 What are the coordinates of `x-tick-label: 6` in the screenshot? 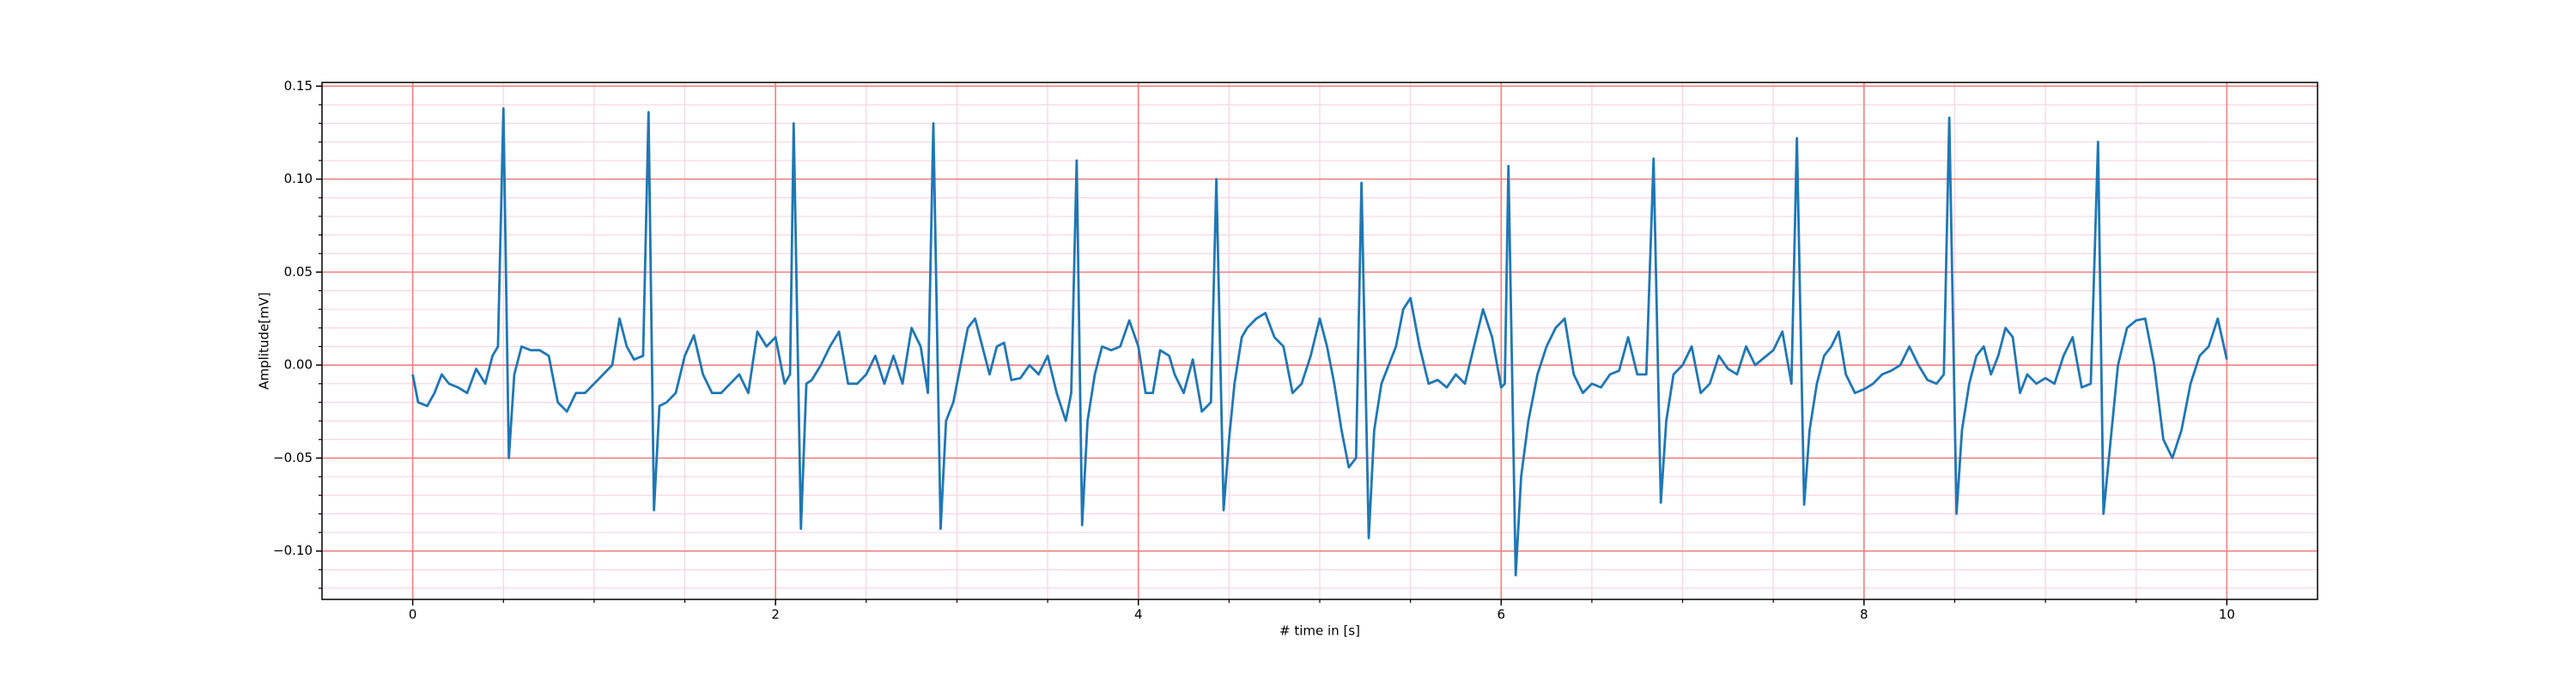 It's located at (1501, 615).